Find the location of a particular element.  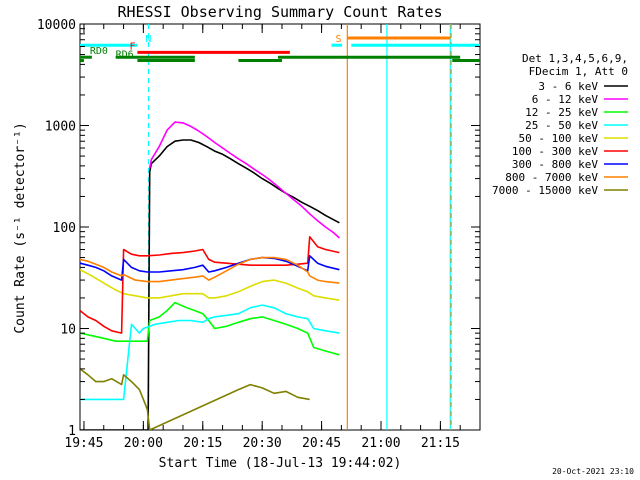

legend-entry-label: 800 - 7000 keV is located at coordinates (551, 177).